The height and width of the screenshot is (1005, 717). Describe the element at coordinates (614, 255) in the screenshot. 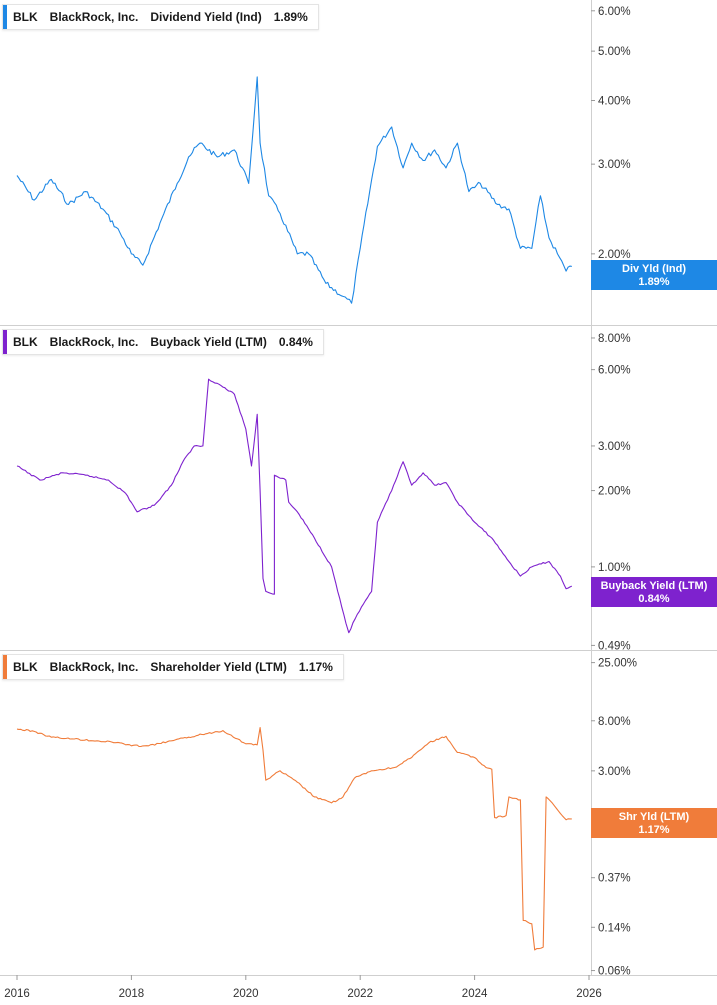

I see `panel-1-ytick-label: 2.00%` at that location.